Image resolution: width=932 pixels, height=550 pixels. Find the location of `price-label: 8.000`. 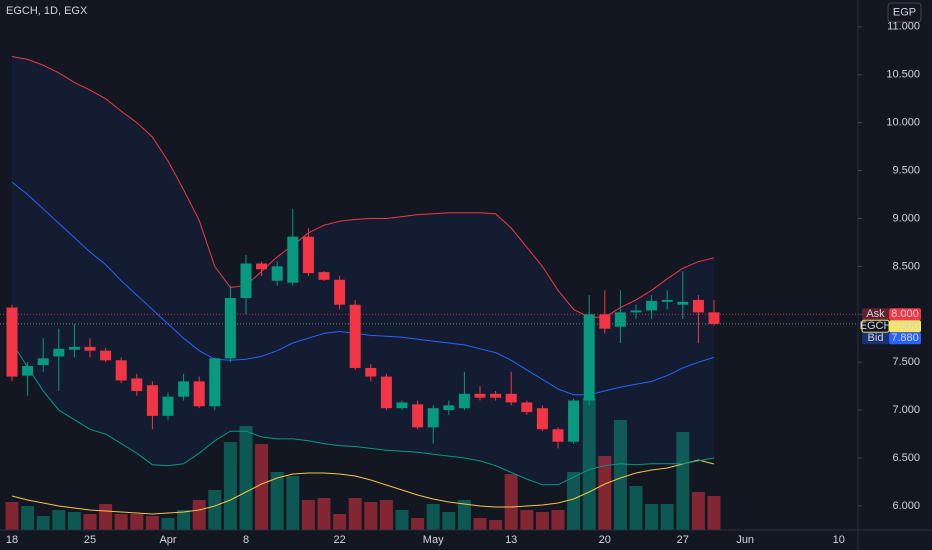

price-label: 8.000 is located at coordinates (905, 314).